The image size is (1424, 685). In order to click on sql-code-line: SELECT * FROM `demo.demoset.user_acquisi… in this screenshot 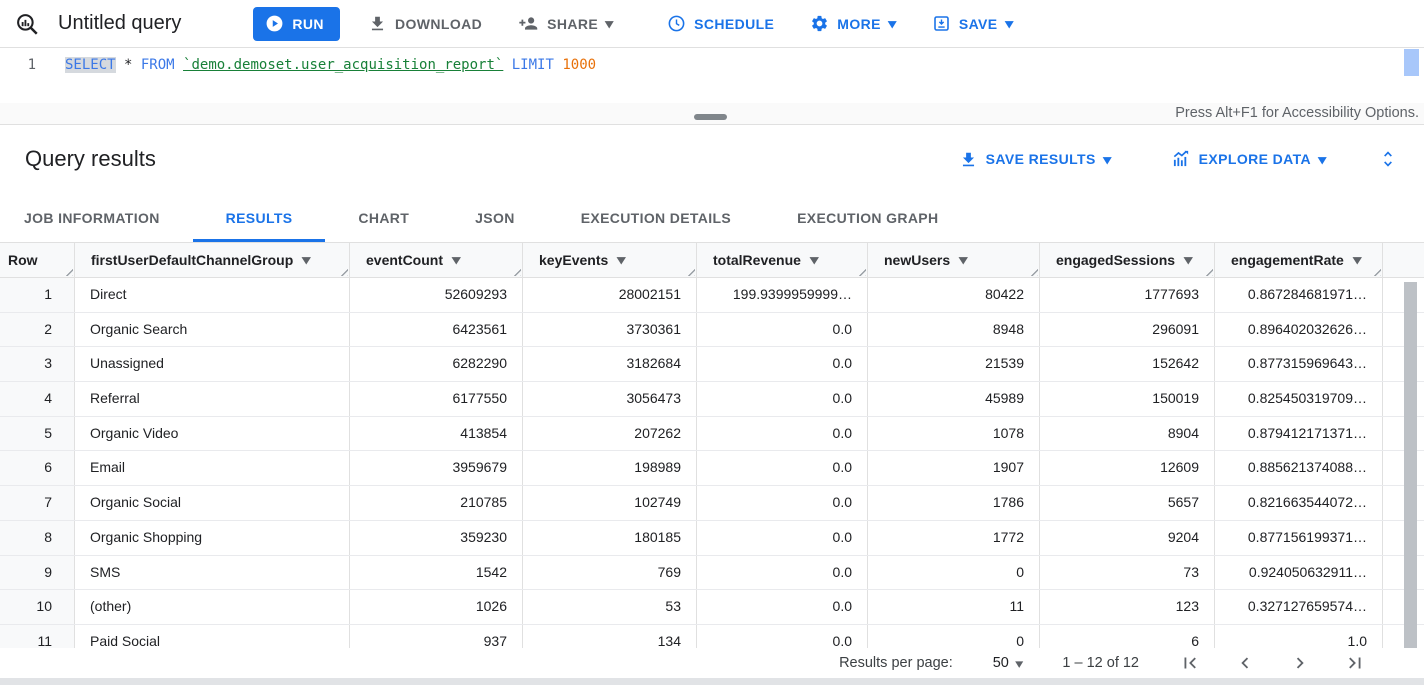, I will do `click(330, 65)`.